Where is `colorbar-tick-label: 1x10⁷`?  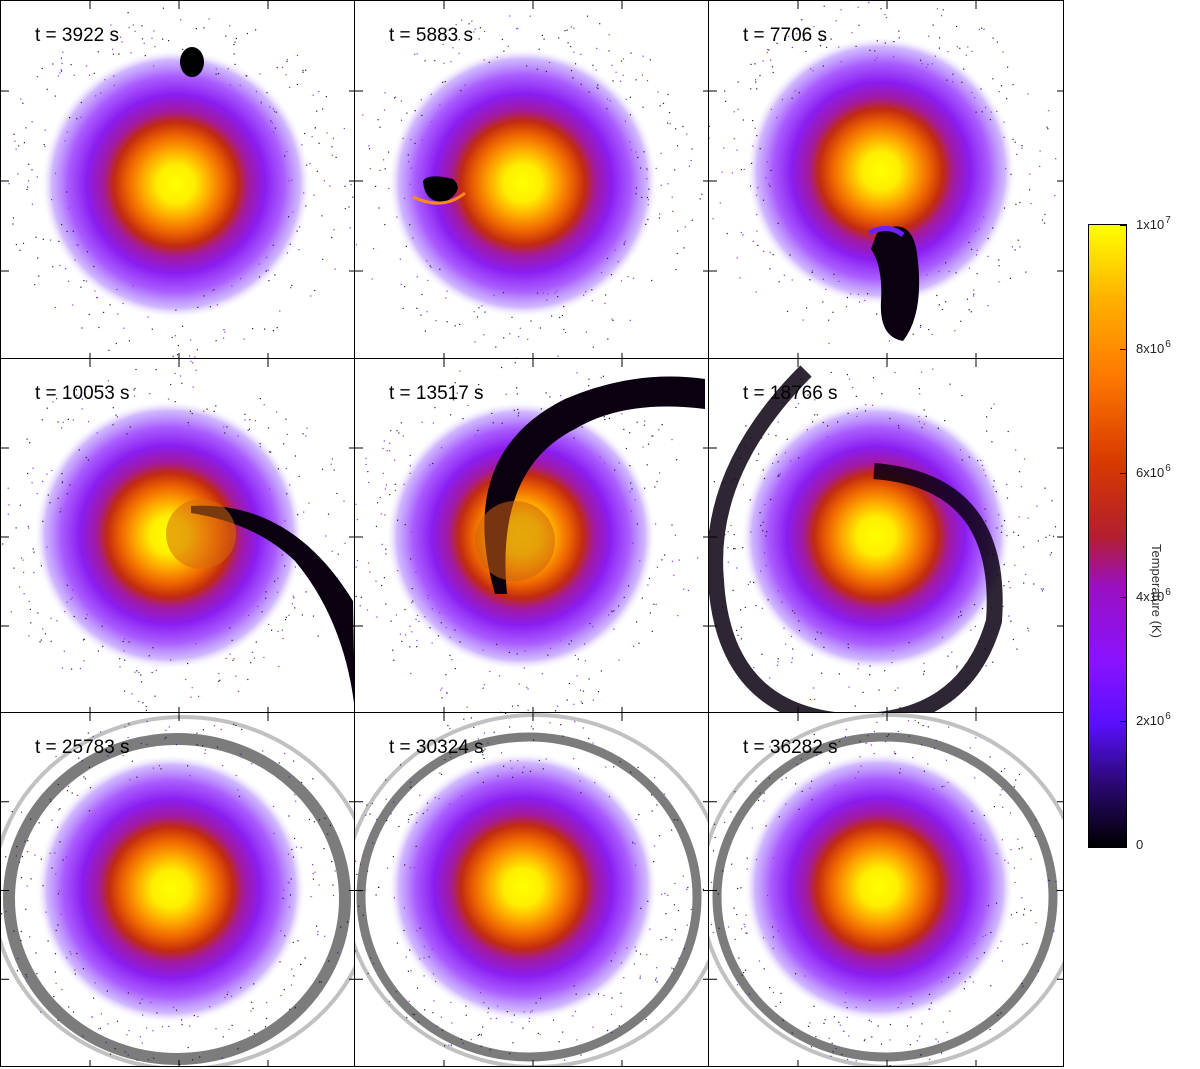
colorbar-tick-label: 1x10⁷ is located at coordinates (1153, 223).